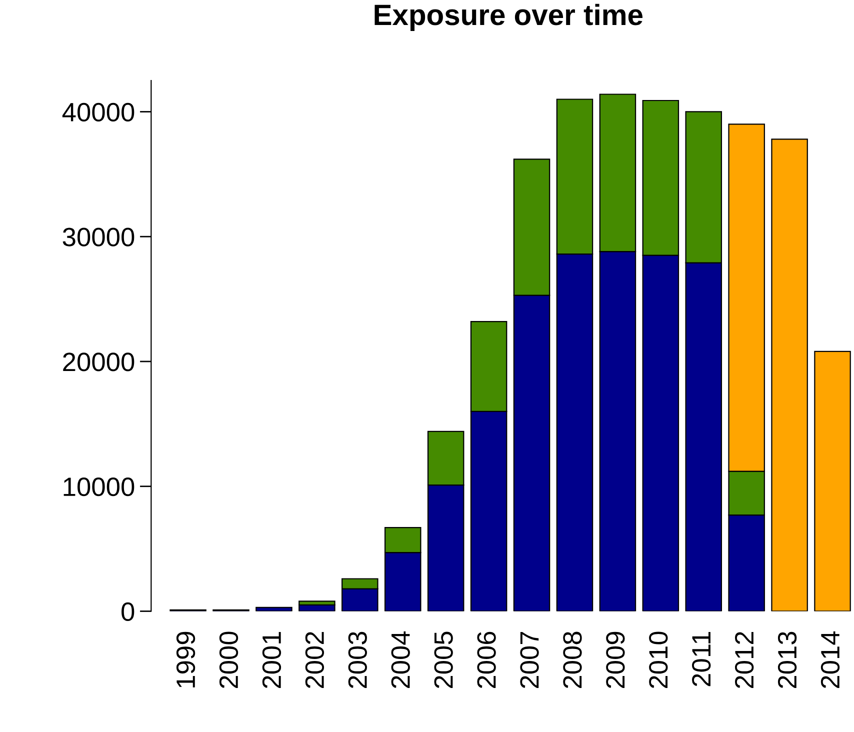 This screenshot has width=854, height=732. I want to click on y-tick-label: 40000, so click(98, 112).